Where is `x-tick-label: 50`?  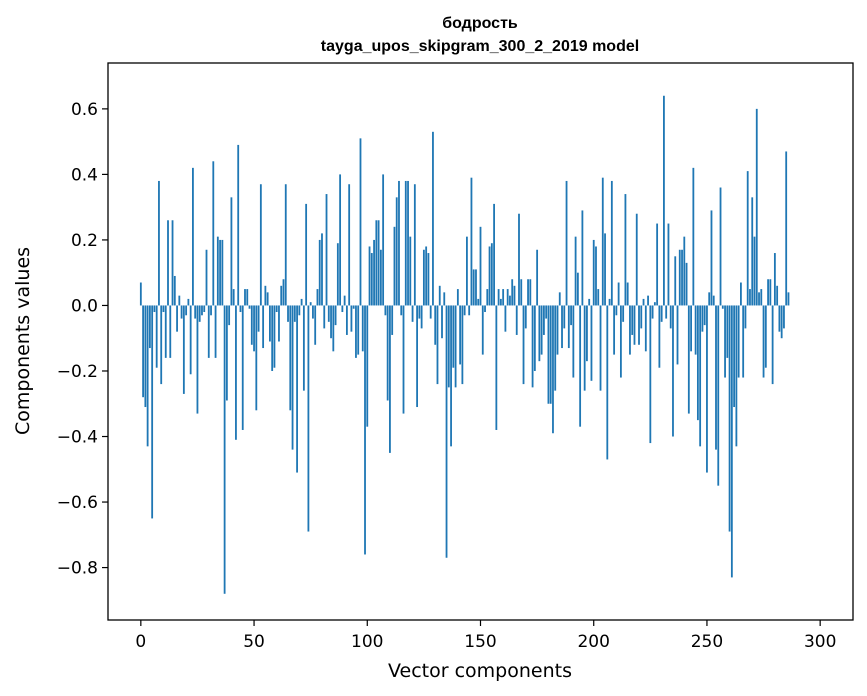
x-tick-label: 50 is located at coordinates (254, 642).